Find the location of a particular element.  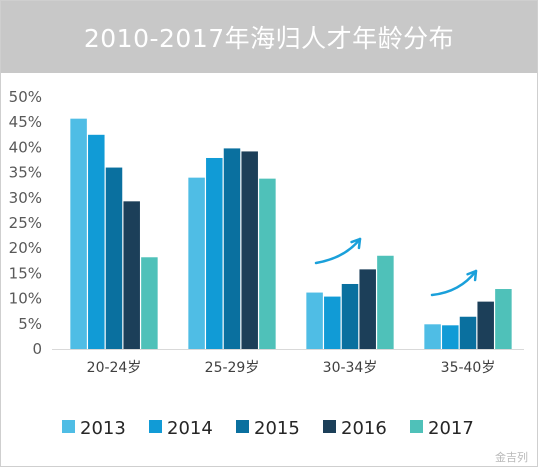

y-tick-label: 40% is located at coordinates (25, 147).